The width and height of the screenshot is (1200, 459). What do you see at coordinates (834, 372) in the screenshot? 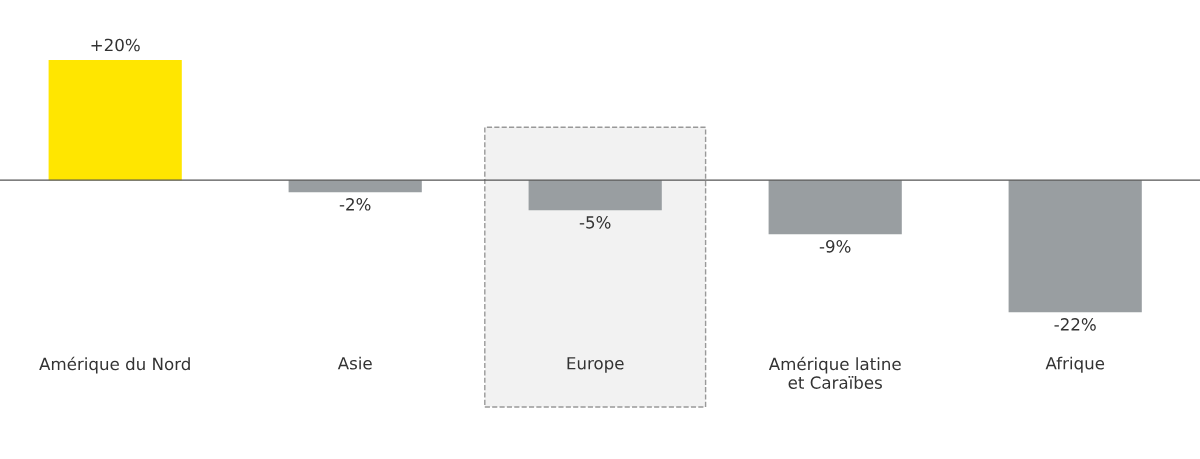
I see `x-tick-label: Amérique latine et Caraïbes` at bounding box center [834, 372].